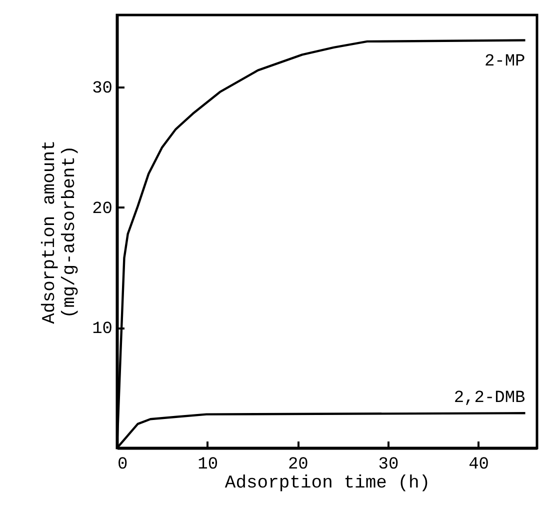  What do you see at coordinates (327, 484) in the screenshot?
I see `x-axis-title: Adsorption time (h)` at bounding box center [327, 484].